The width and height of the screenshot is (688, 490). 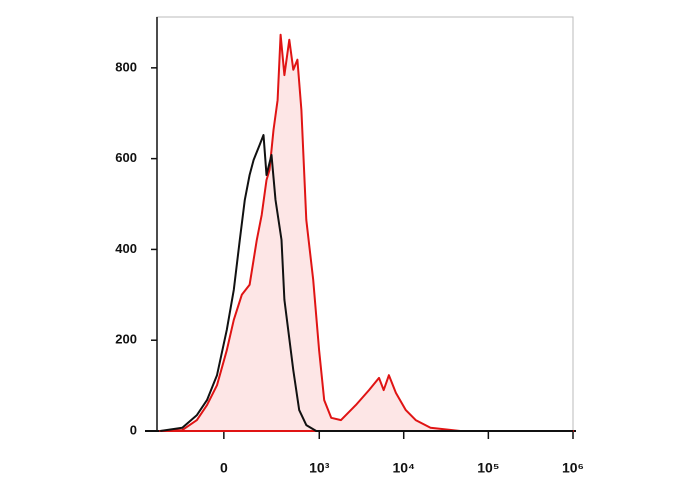 What do you see at coordinates (403, 468) in the screenshot?
I see `x-tick-label: 10⁴` at bounding box center [403, 468].